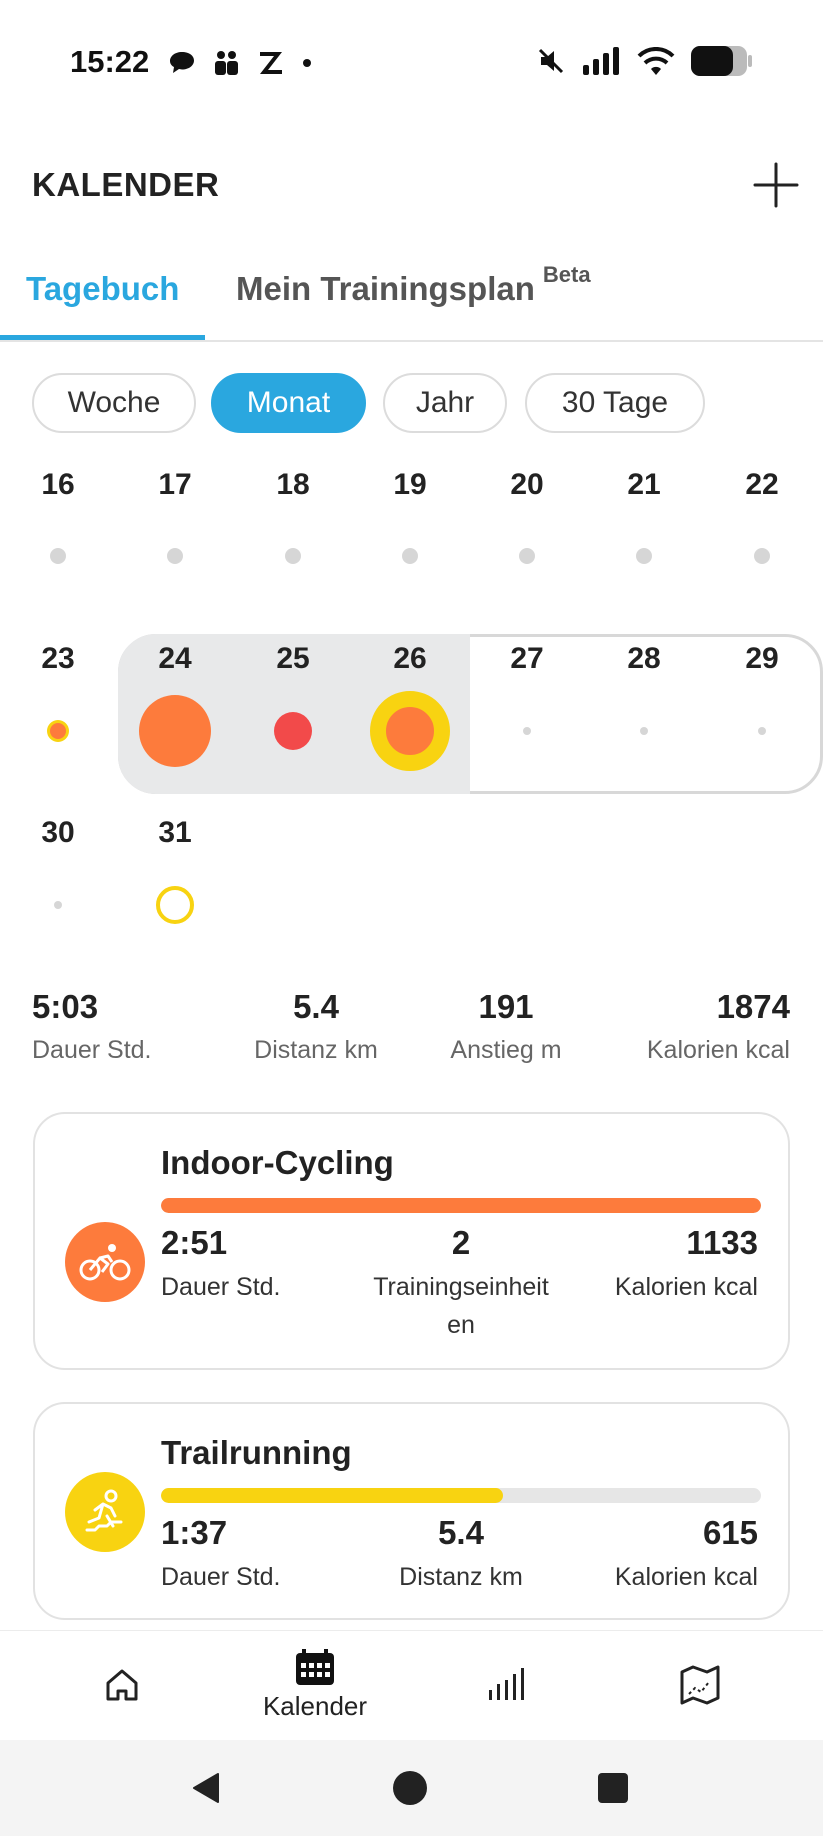 The width and height of the screenshot is (823, 1836). What do you see at coordinates (762, 484) in the screenshot?
I see `day-22: 22` at bounding box center [762, 484].